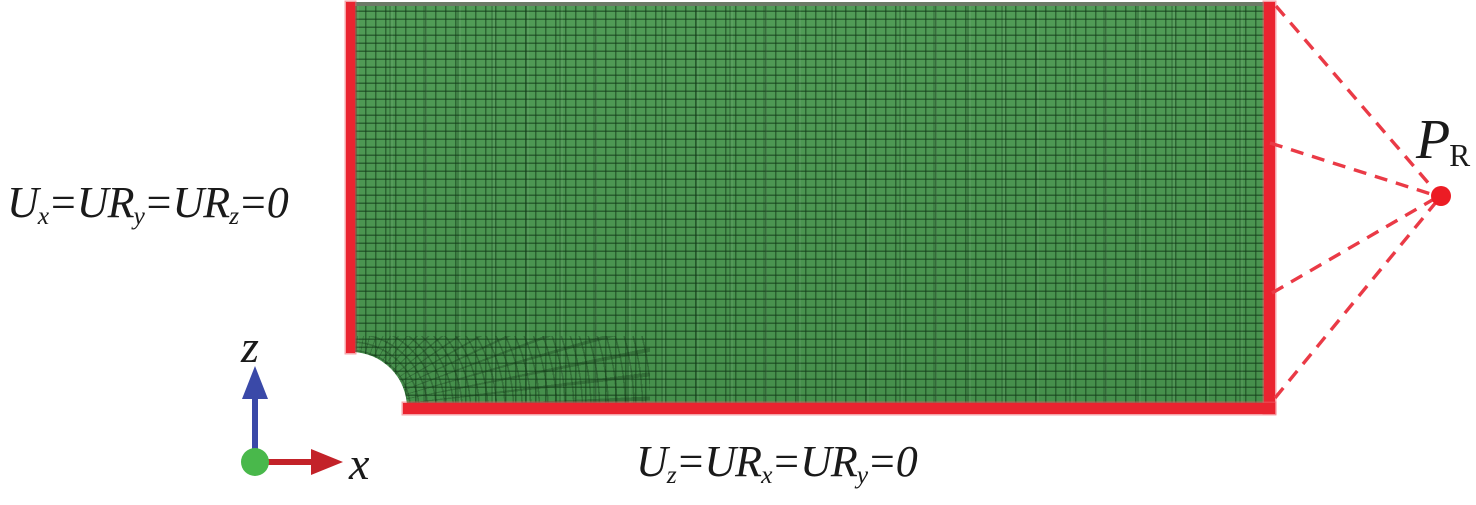 The width and height of the screenshot is (1476, 505). I want to click on x-axis-label: x, so click(359, 463).